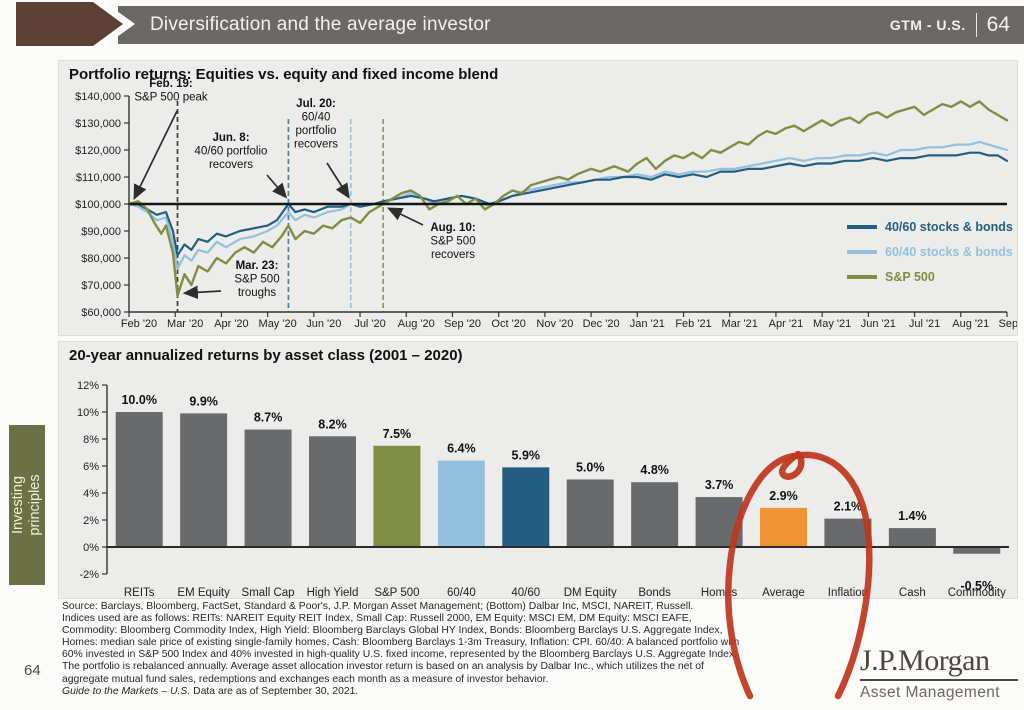 Image resolution: width=1024 pixels, height=710 pixels. What do you see at coordinates (126, 691) in the screenshot?
I see `gtm-italic-title: Guide to the Markets – U.S.` at bounding box center [126, 691].